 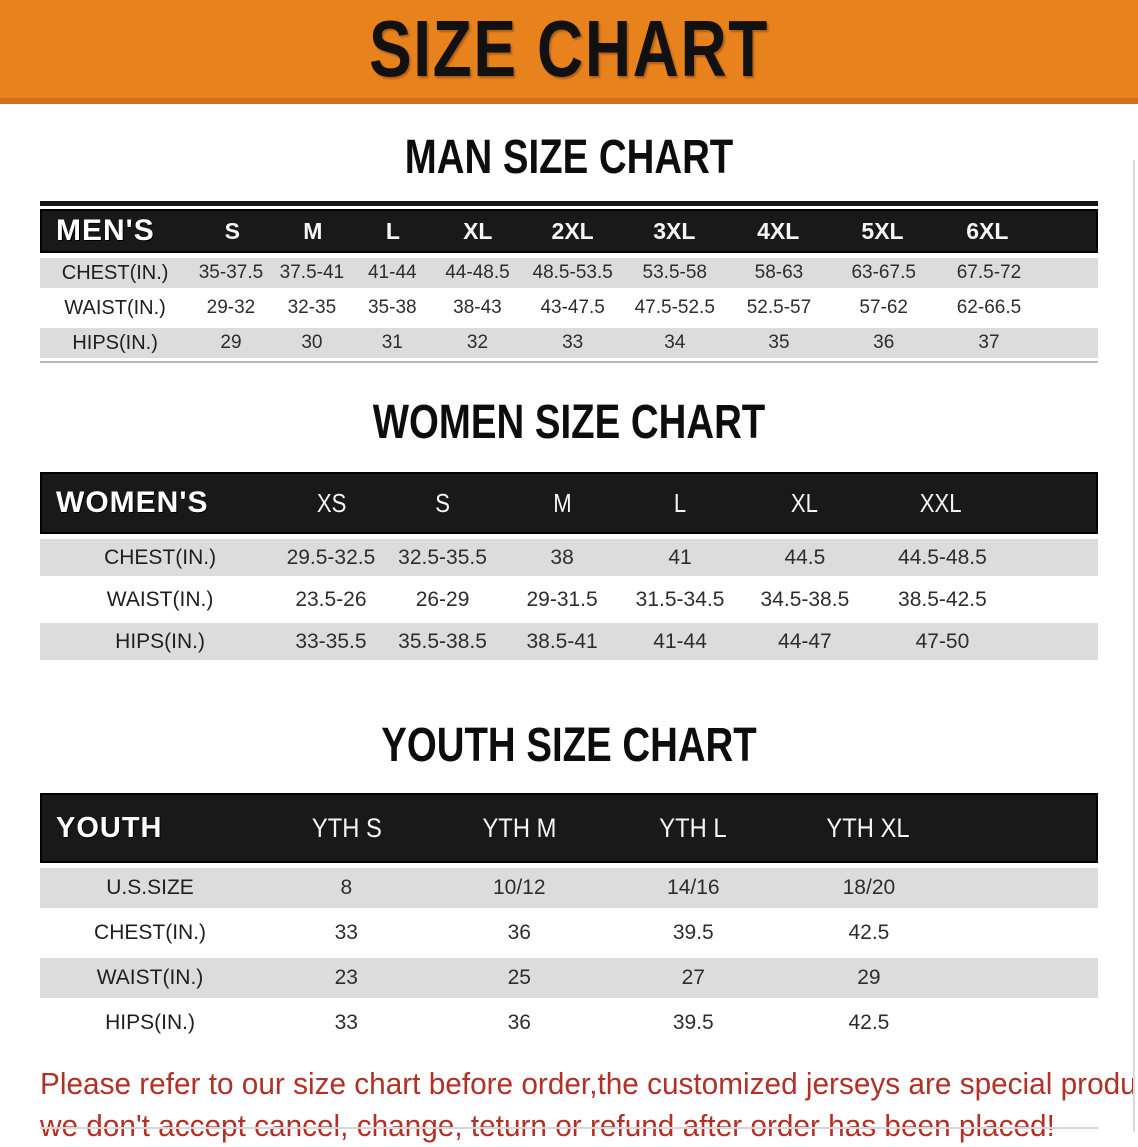 I want to click on measurement-cell: 39.5, so click(x=693, y=932).